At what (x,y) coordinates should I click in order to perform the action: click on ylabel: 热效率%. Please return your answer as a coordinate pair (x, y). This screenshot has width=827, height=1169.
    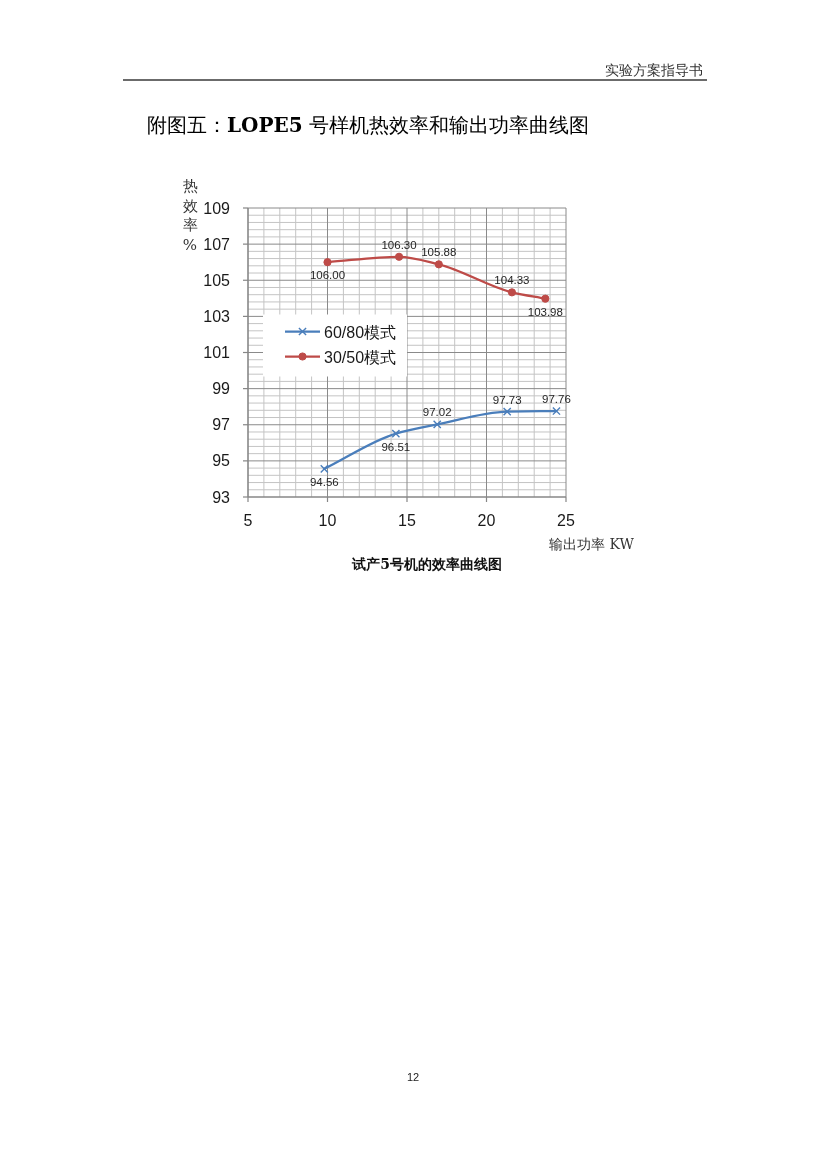
    Looking at the image, I should click on (190, 215).